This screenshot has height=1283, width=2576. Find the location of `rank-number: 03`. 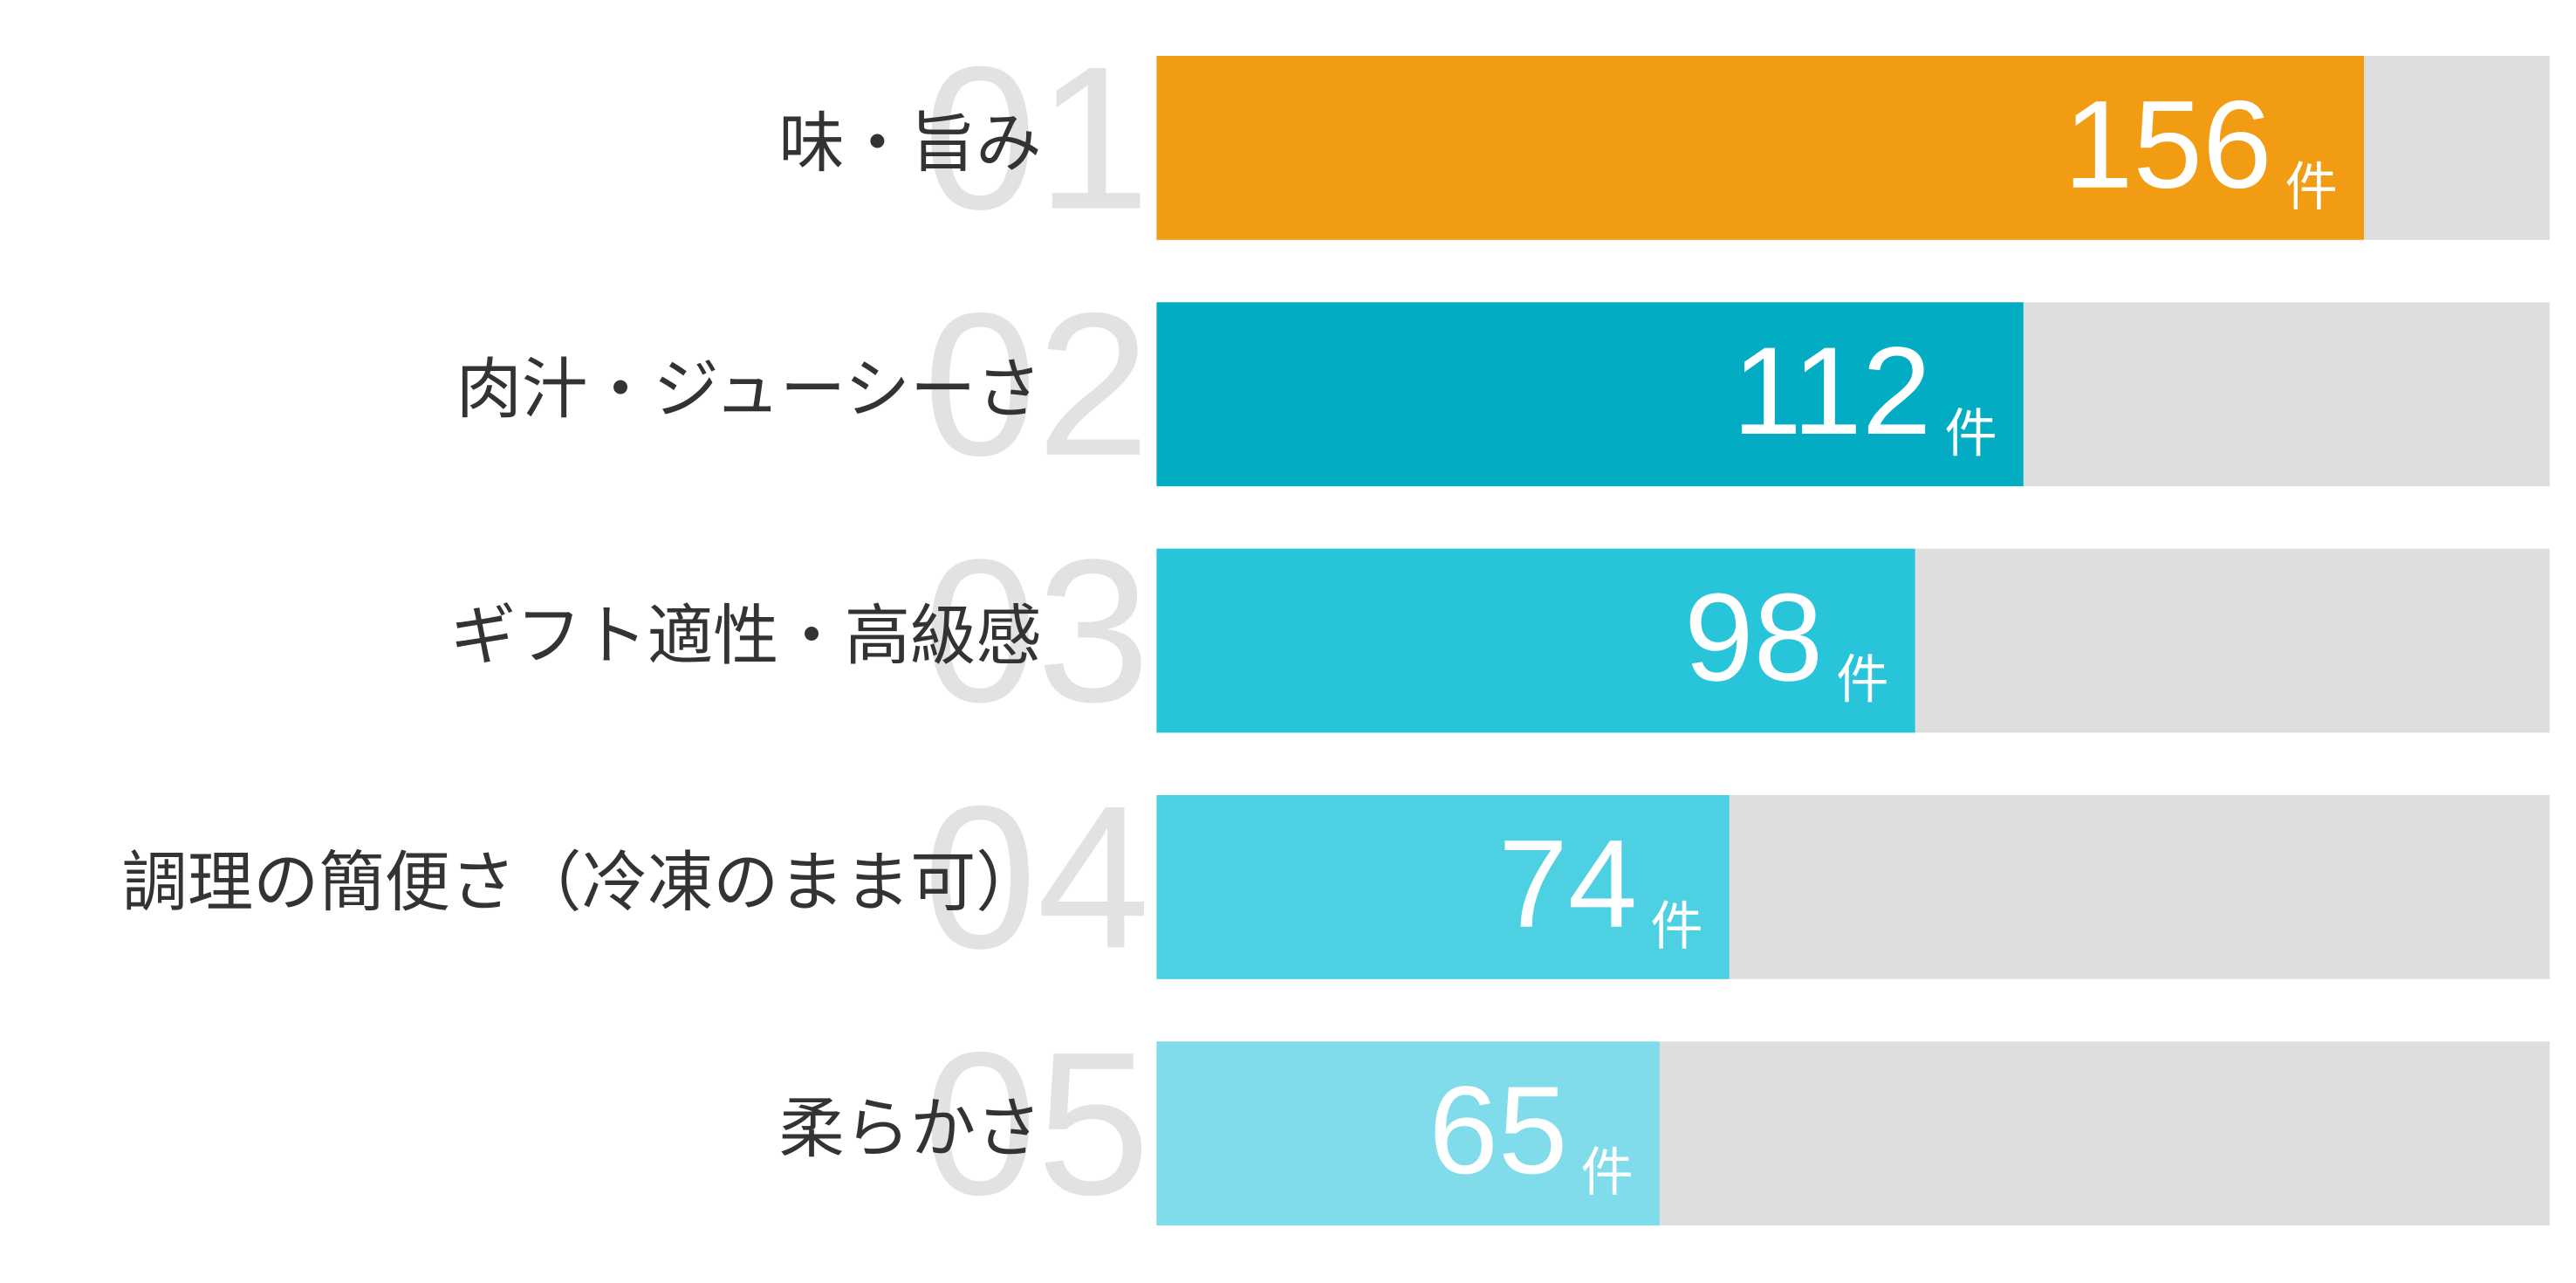

rank-number: 03 is located at coordinates (1036, 631).